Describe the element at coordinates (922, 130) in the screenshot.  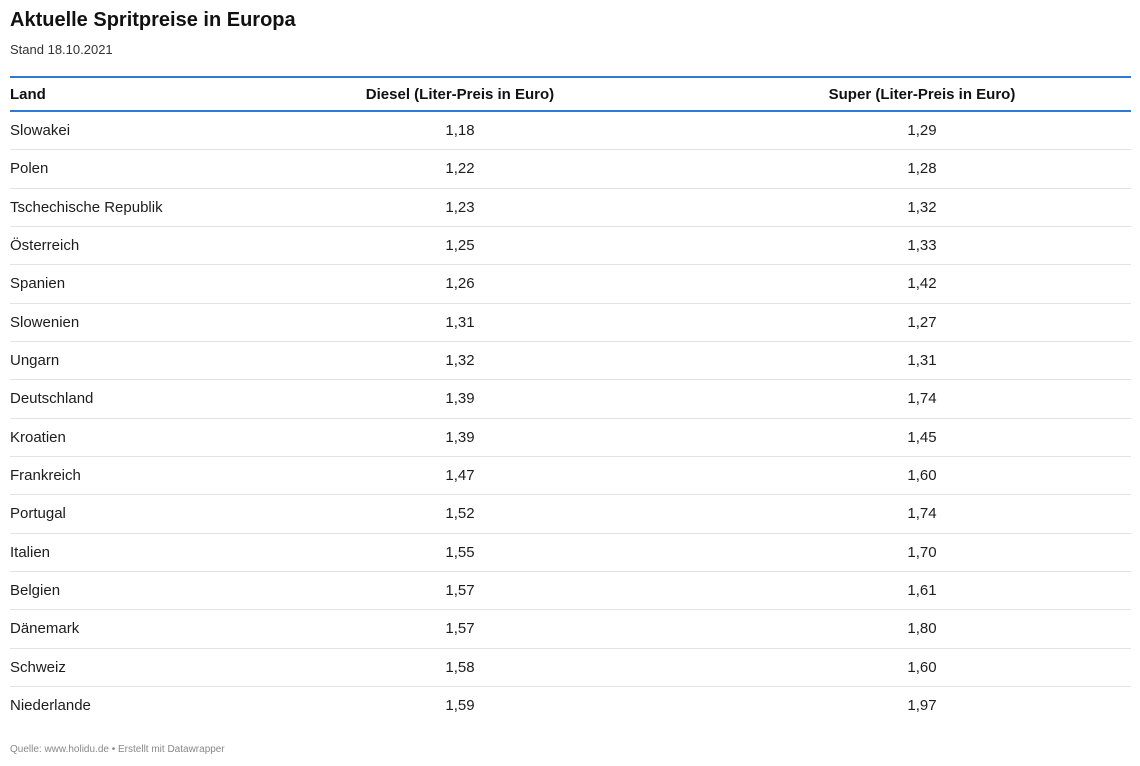
I see `cell-super: 1,29` at that location.